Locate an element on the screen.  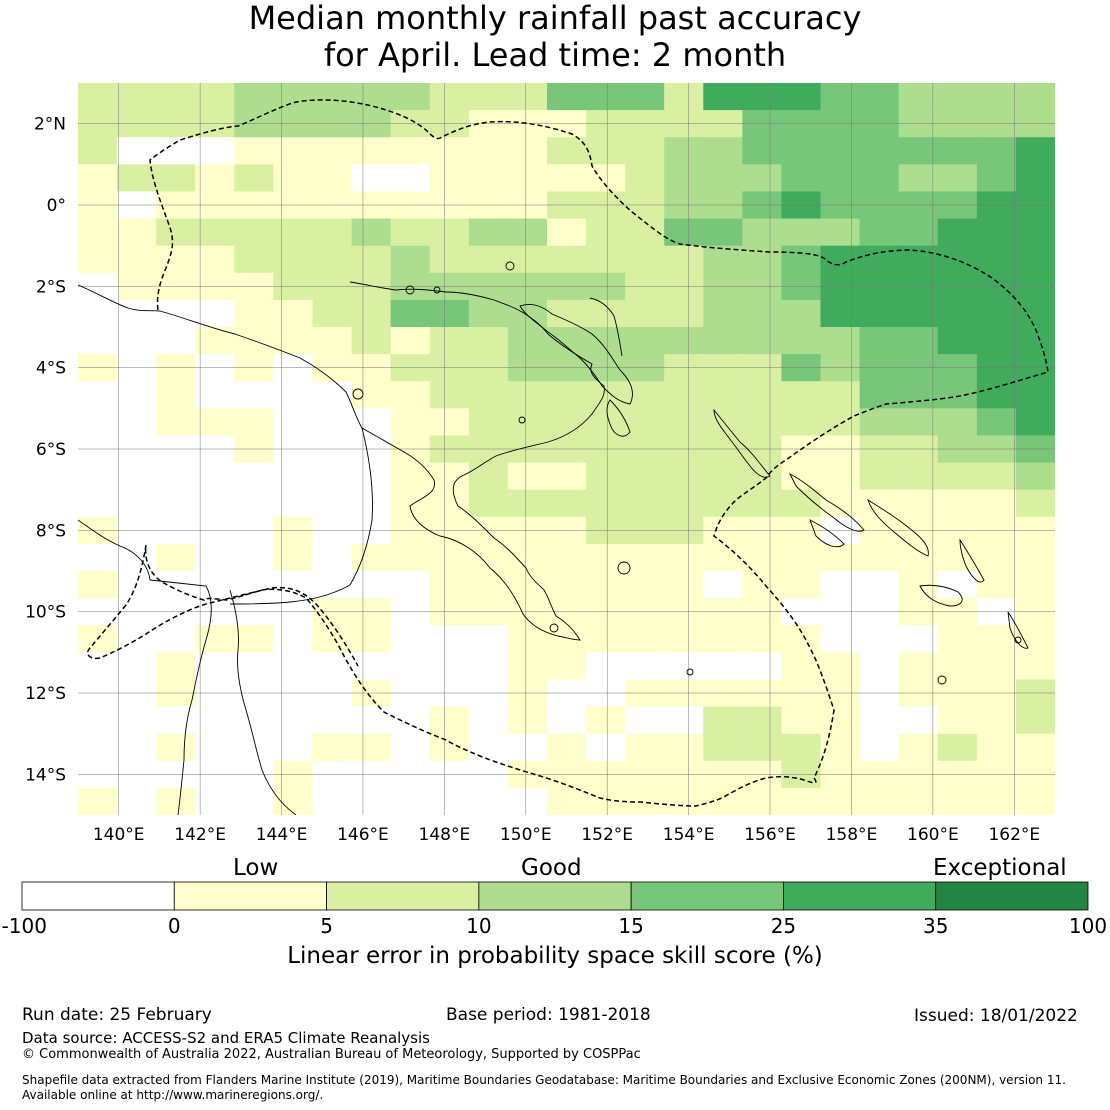
lat-tick-label: 8°S is located at coordinates (51, 531).